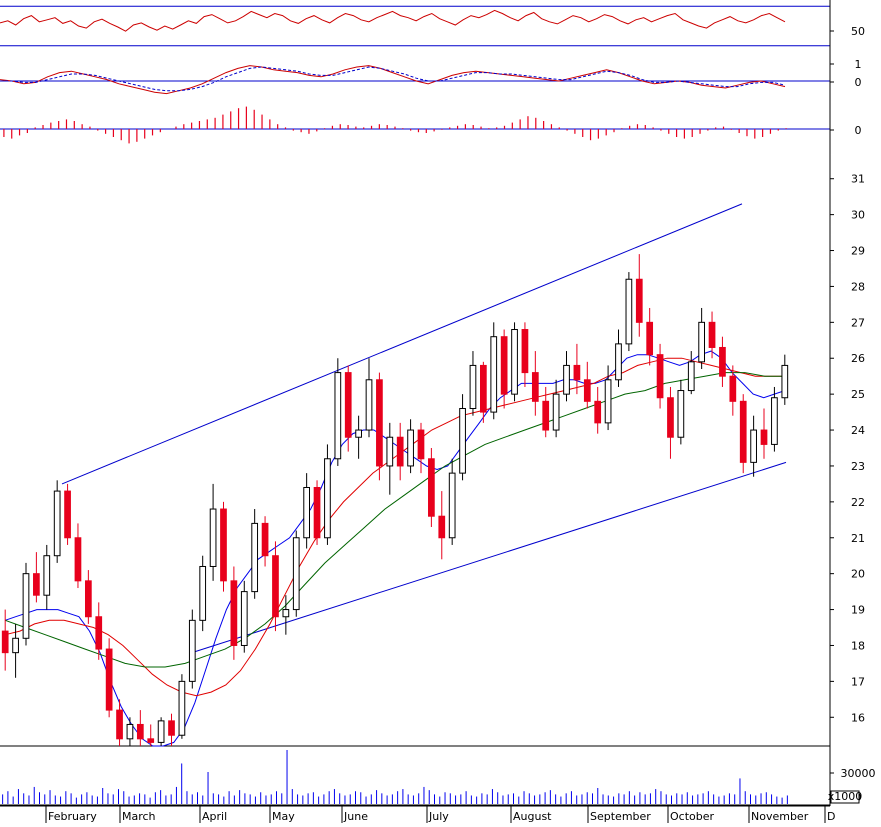  What do you see at coordinates (532, 816) in the screenshot?
I see `month-label: August` at bounding box center [532, 816].